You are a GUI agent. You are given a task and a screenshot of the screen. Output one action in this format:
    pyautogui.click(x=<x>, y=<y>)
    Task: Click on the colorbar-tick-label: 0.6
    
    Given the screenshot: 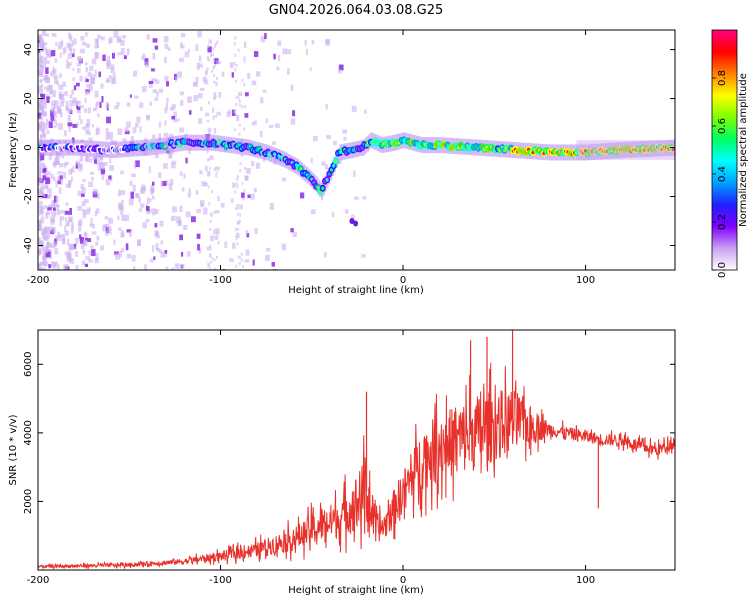 What is the action you would take?
    pyautogui.click(x=722, y=126)
    